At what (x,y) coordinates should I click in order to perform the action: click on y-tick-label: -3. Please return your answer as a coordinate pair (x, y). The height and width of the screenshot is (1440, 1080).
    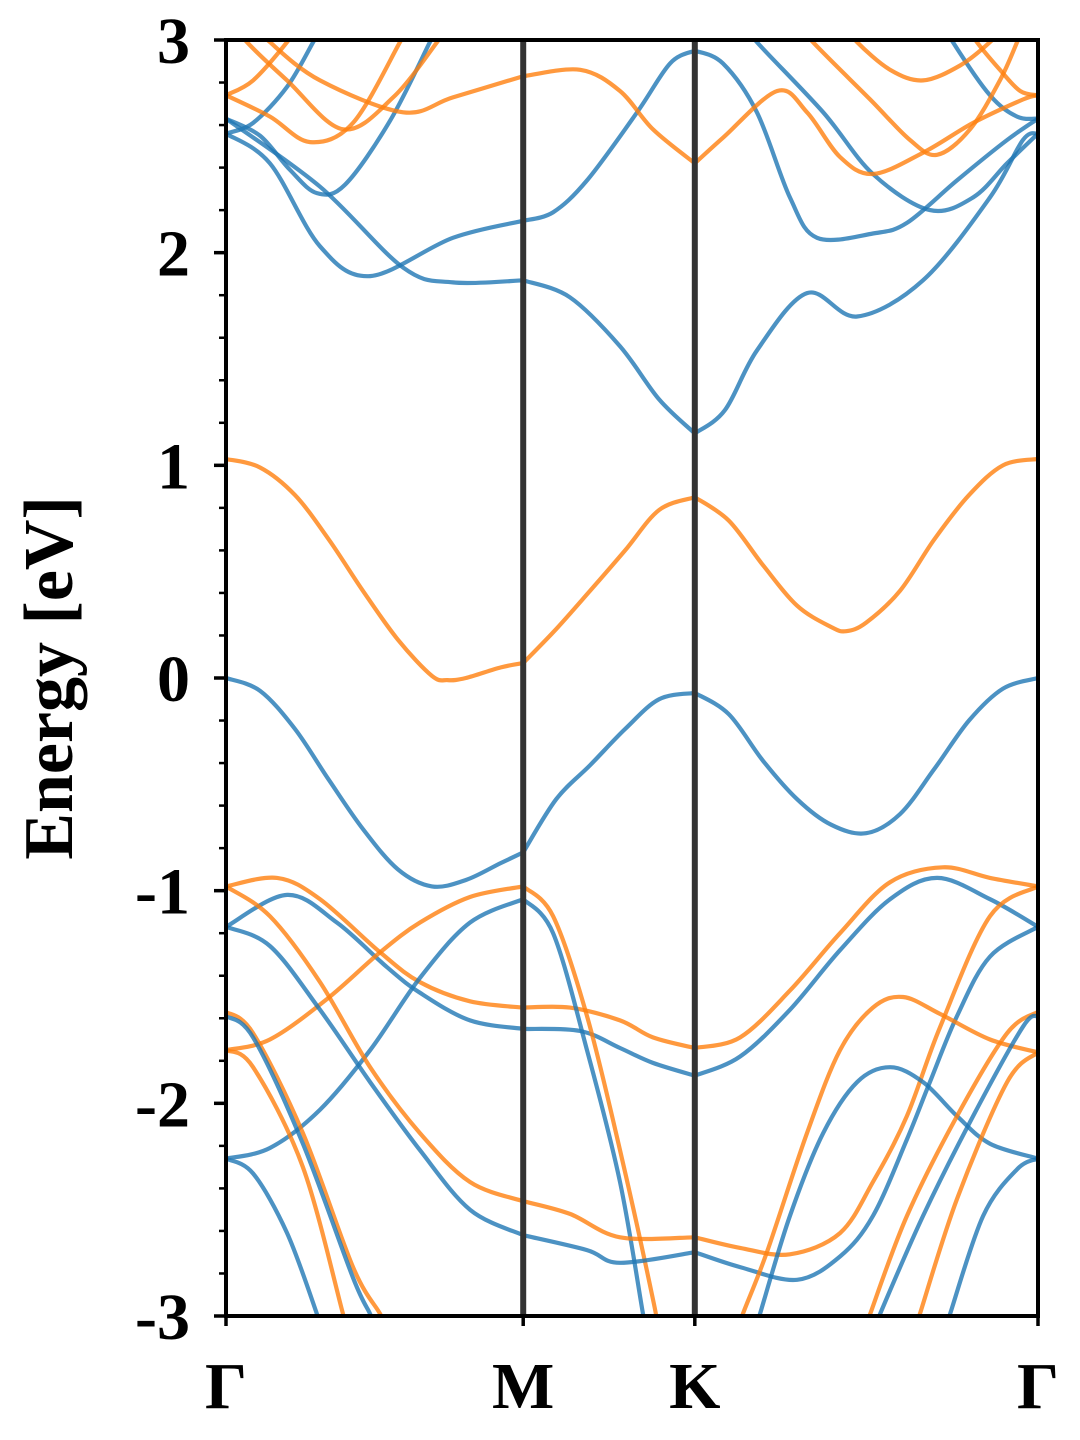
    Looking at the image, I should click on (162, 1317).